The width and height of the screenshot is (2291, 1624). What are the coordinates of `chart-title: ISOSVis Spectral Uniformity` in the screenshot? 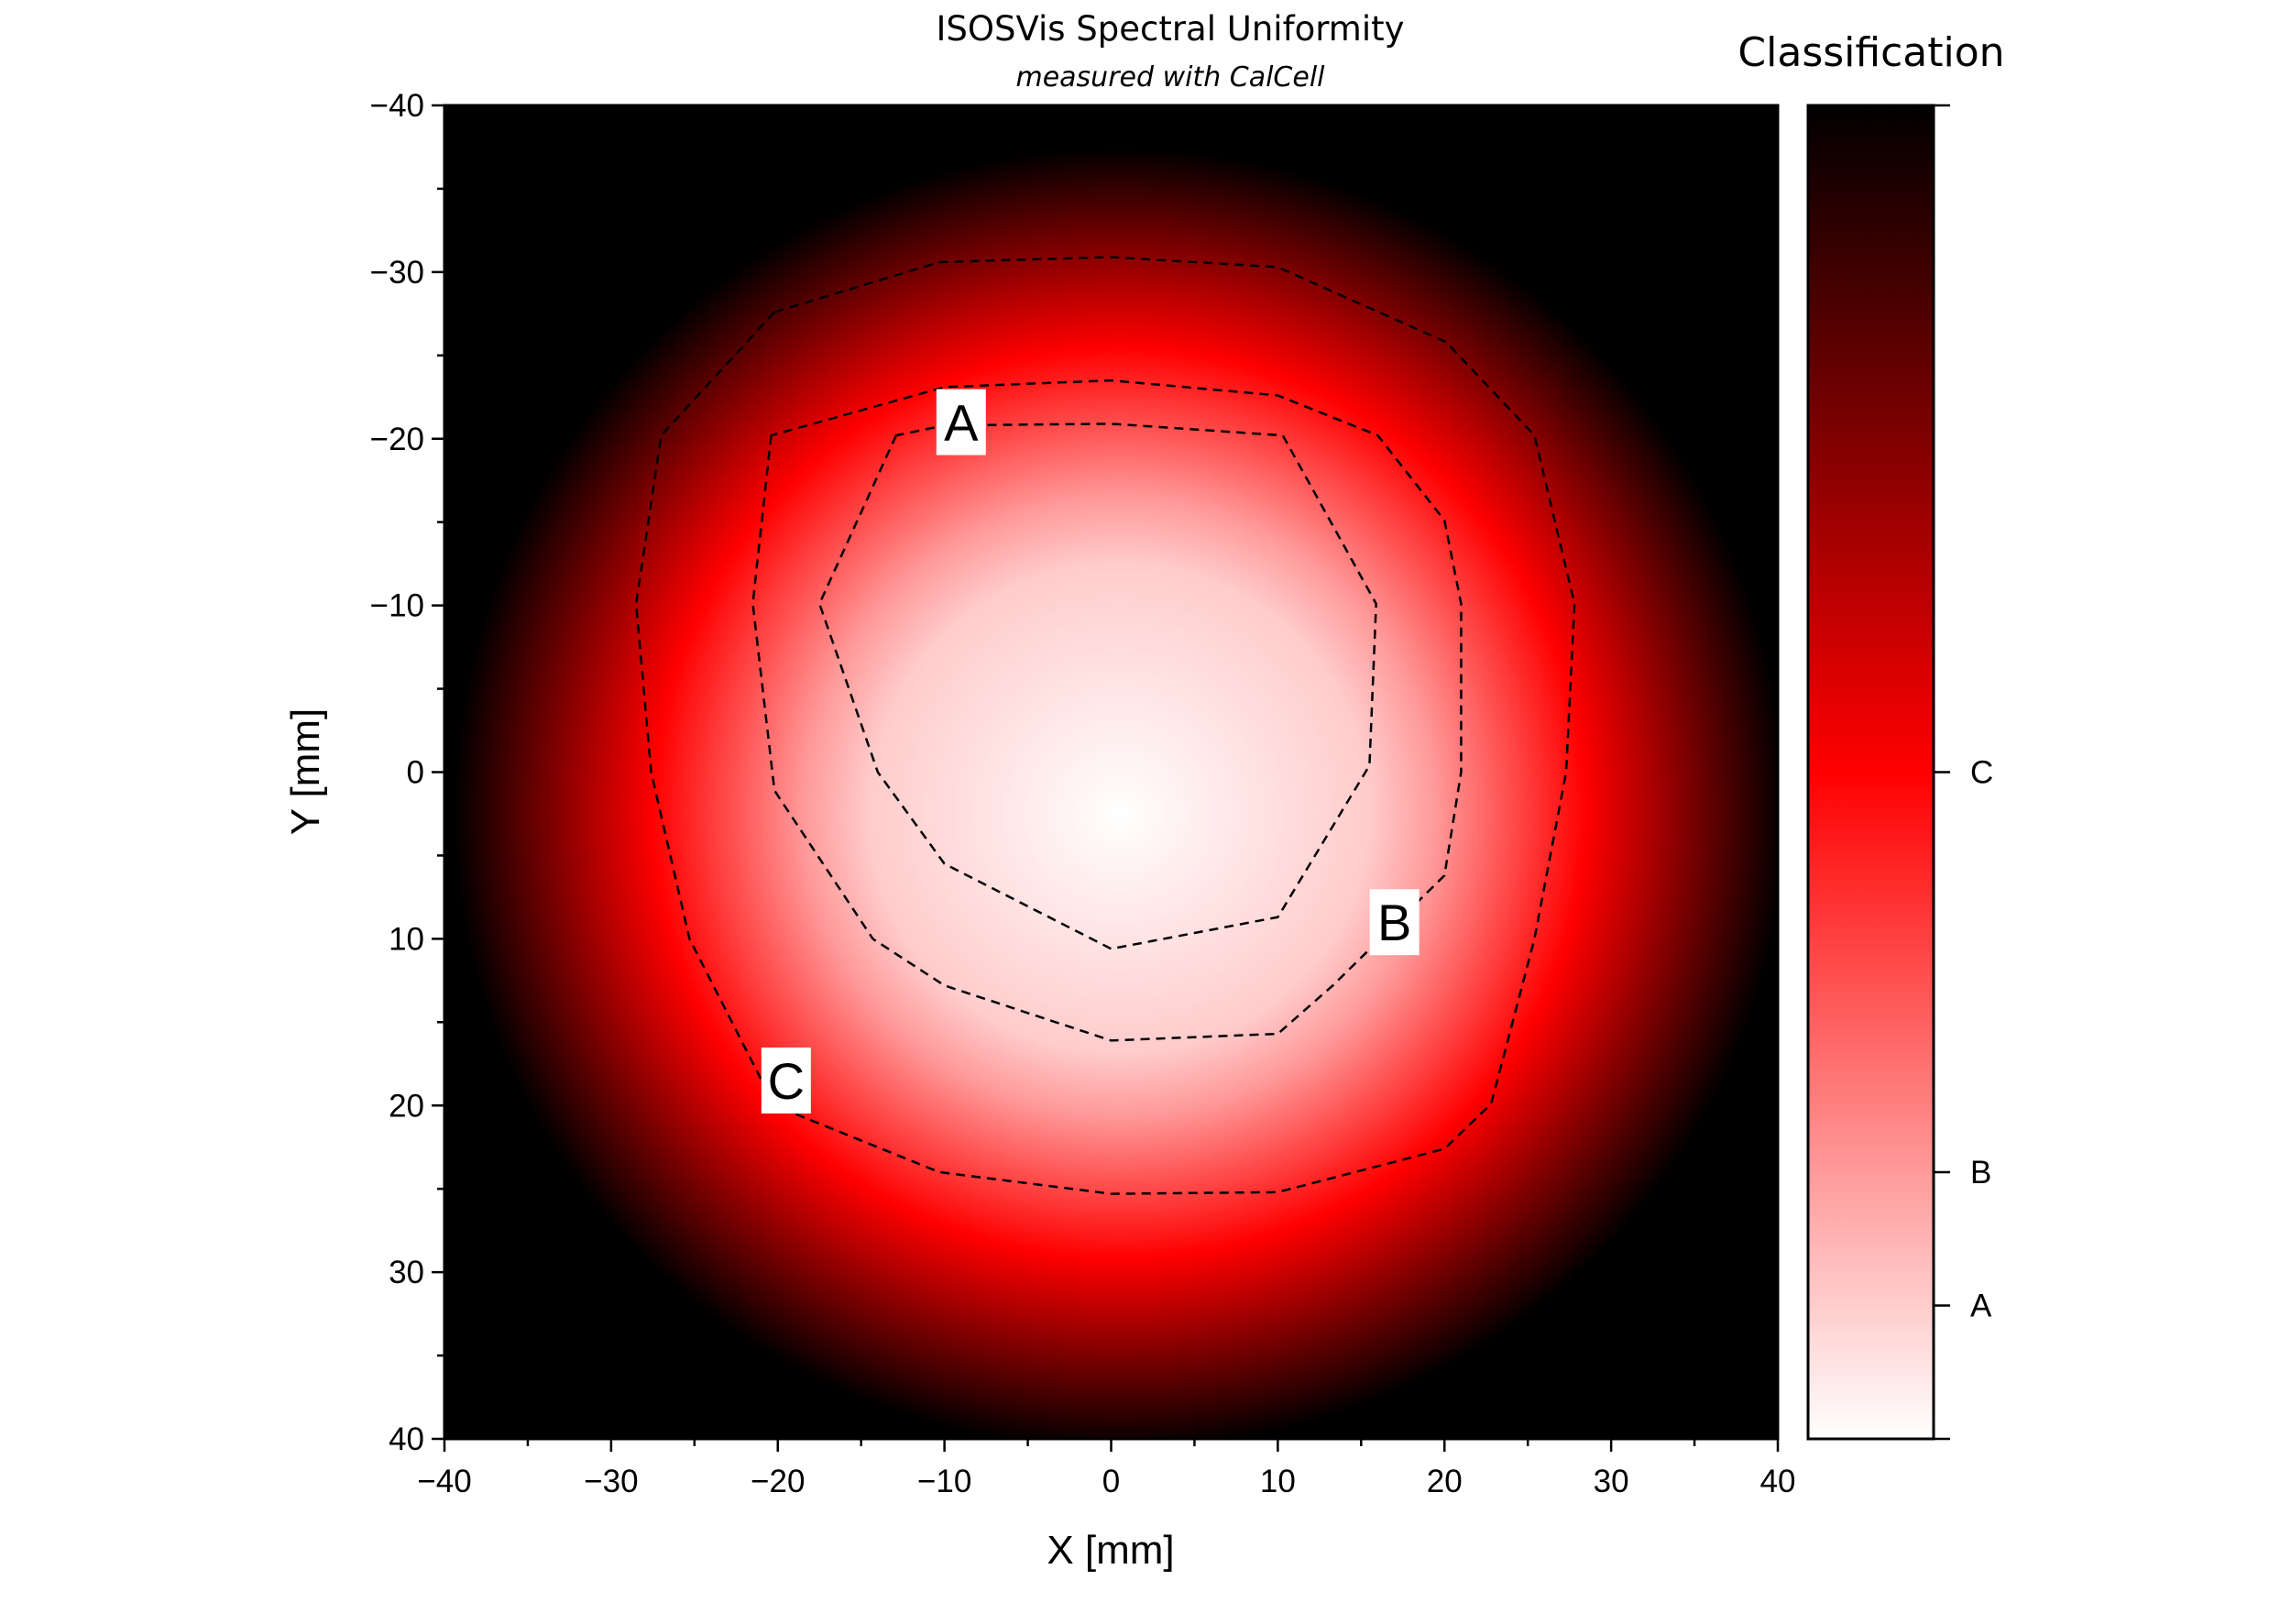 It's located at (1170, 29).